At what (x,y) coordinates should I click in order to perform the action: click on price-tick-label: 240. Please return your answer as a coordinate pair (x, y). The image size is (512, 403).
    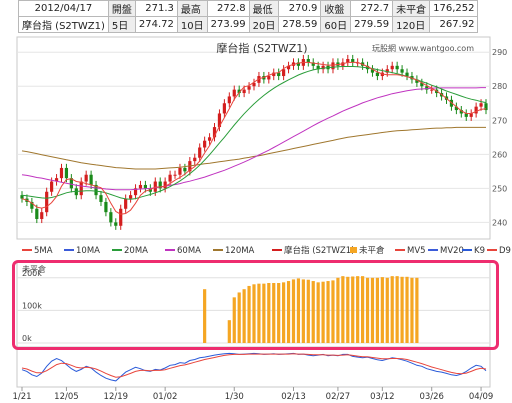
    Looking at the image, I should click on (499, 222).